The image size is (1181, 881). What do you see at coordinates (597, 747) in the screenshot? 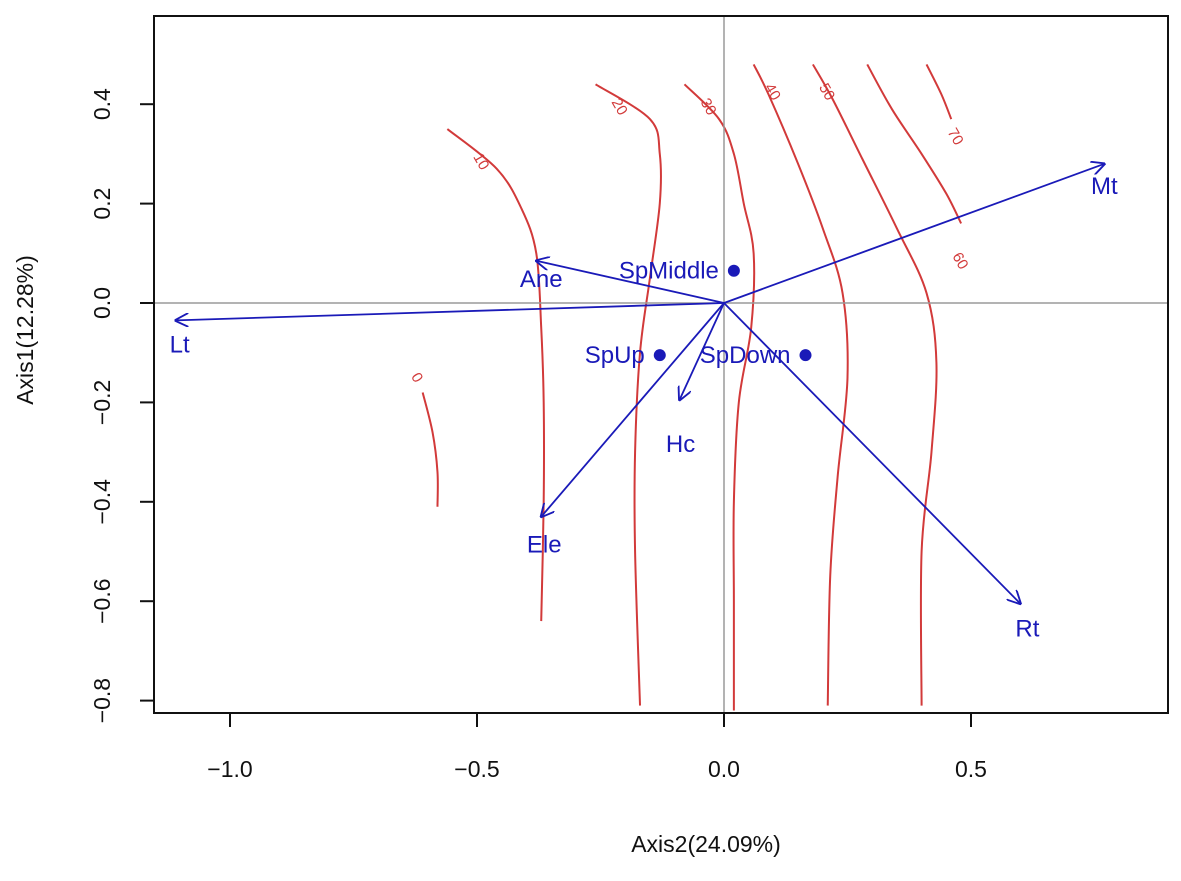
I see `x-axis: −1.0 −0.5 0.0 0.5` at bounding box center [597, 747].